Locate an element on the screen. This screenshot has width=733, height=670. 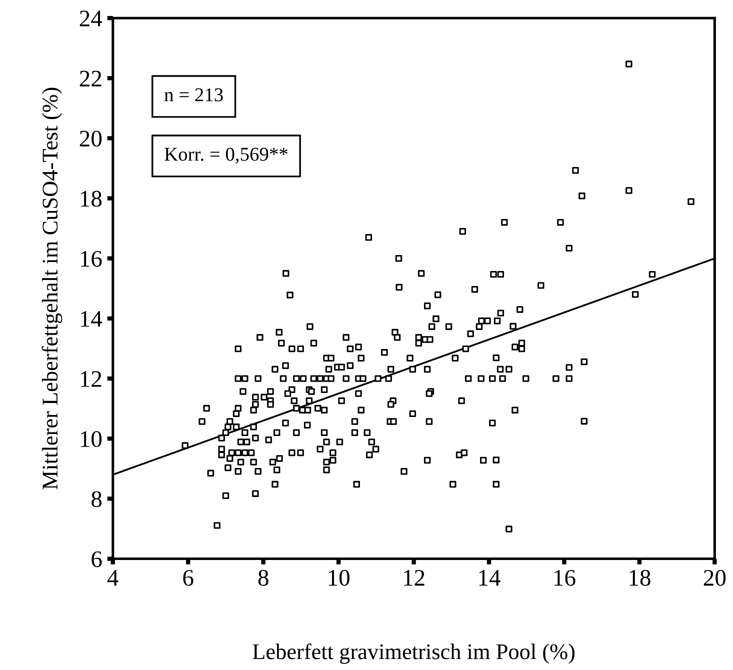
y-tick-label: 6 is located at coordinates (97, 559).